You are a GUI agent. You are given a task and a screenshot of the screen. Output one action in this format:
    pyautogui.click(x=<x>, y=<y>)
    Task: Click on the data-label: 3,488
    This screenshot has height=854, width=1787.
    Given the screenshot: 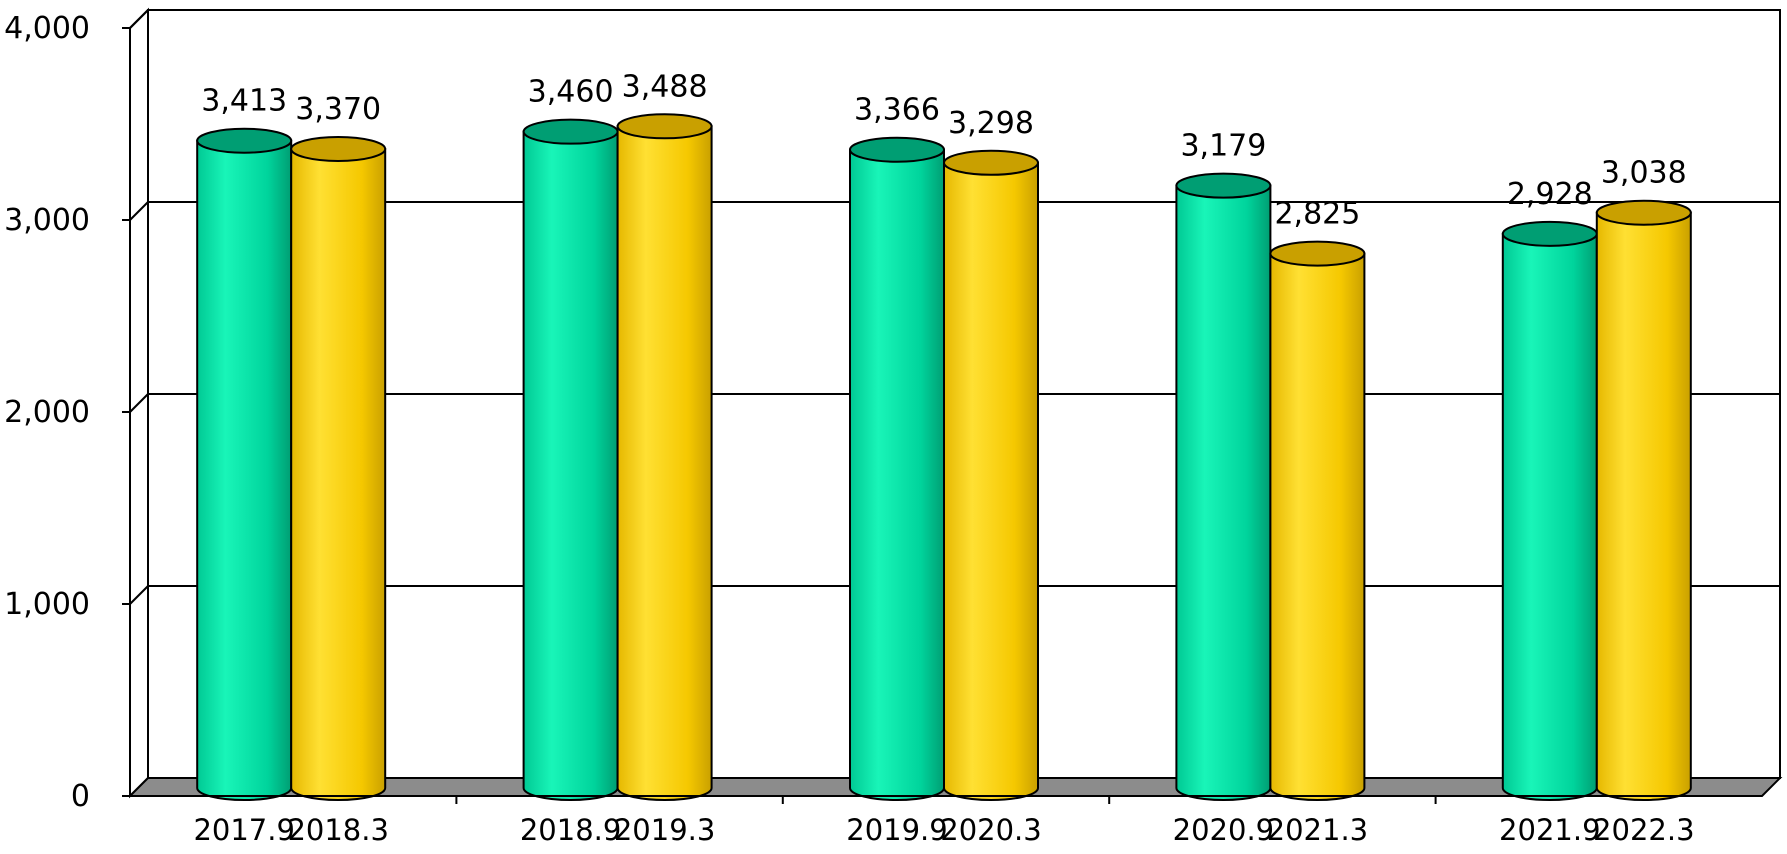 What is the action you would take?
    pyautogui.click(x=665, y=86)
    